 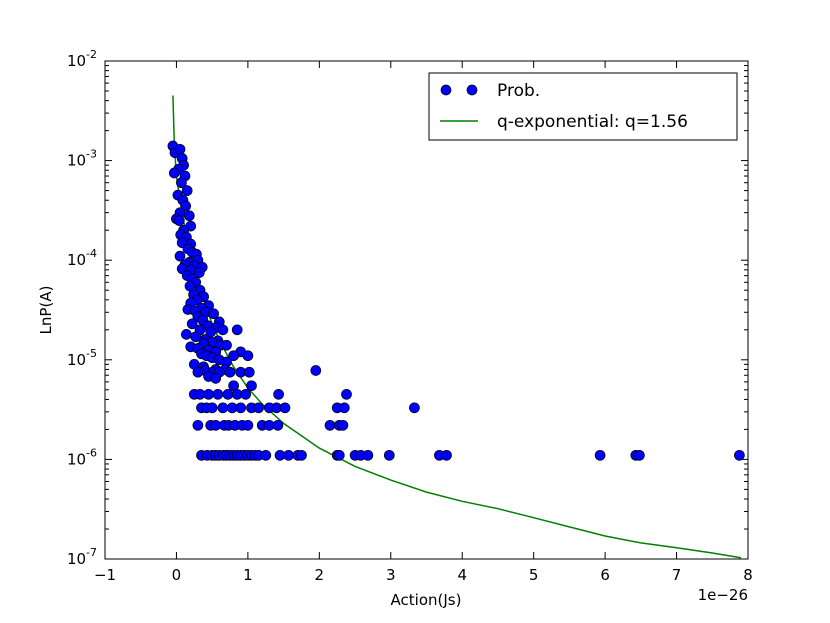 I want to click on x-tick-label: 6, so click(x=605, y=575).